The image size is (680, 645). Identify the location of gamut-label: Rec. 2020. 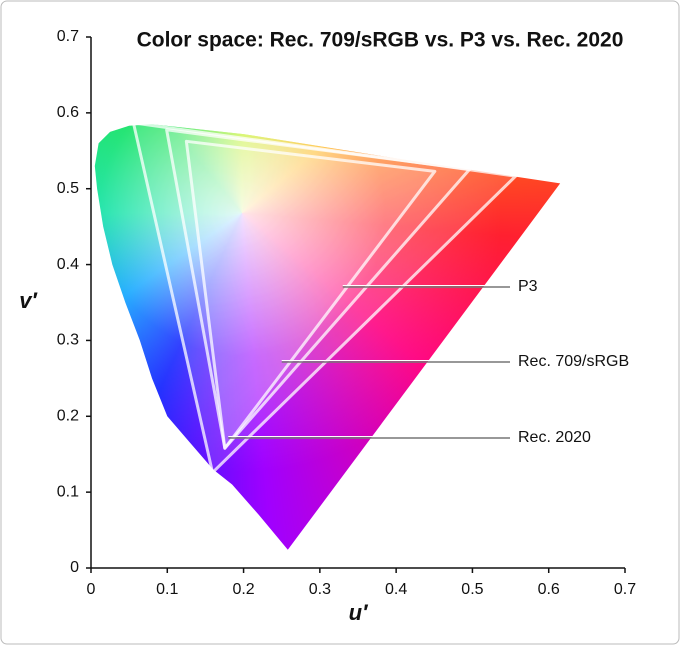
(554, 437).